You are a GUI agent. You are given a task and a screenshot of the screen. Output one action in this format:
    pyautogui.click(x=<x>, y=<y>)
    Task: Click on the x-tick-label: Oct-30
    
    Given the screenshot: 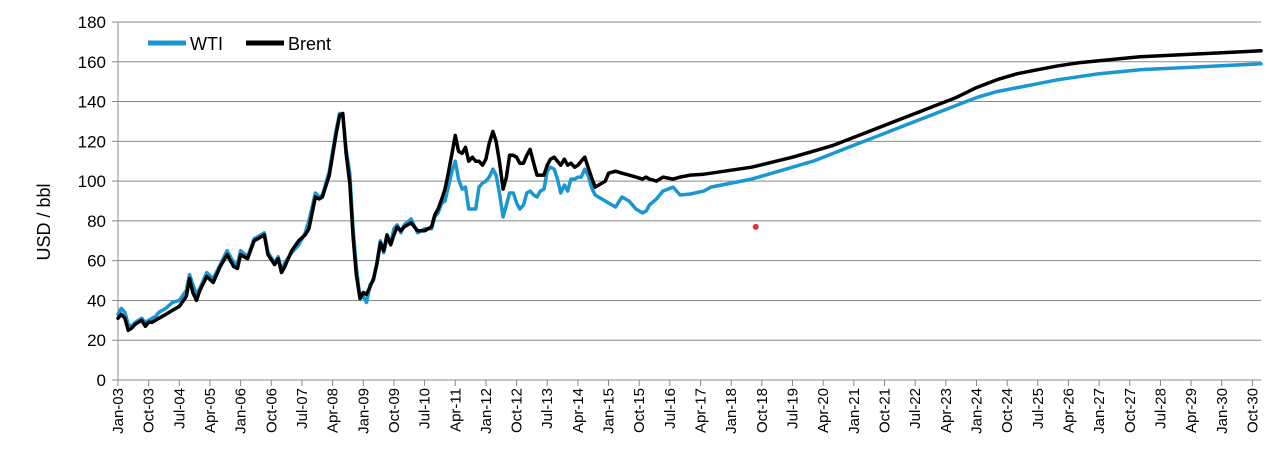 What is the action you would take?
    pyautogui.click(x=1252, y=410)
    